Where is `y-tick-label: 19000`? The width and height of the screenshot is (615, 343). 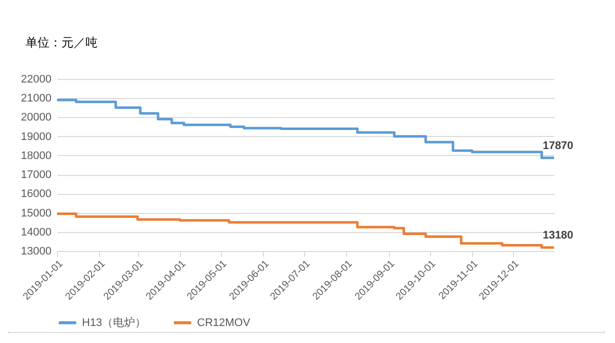
y-tick-label: 19000 is located at coordinates (36, 136).